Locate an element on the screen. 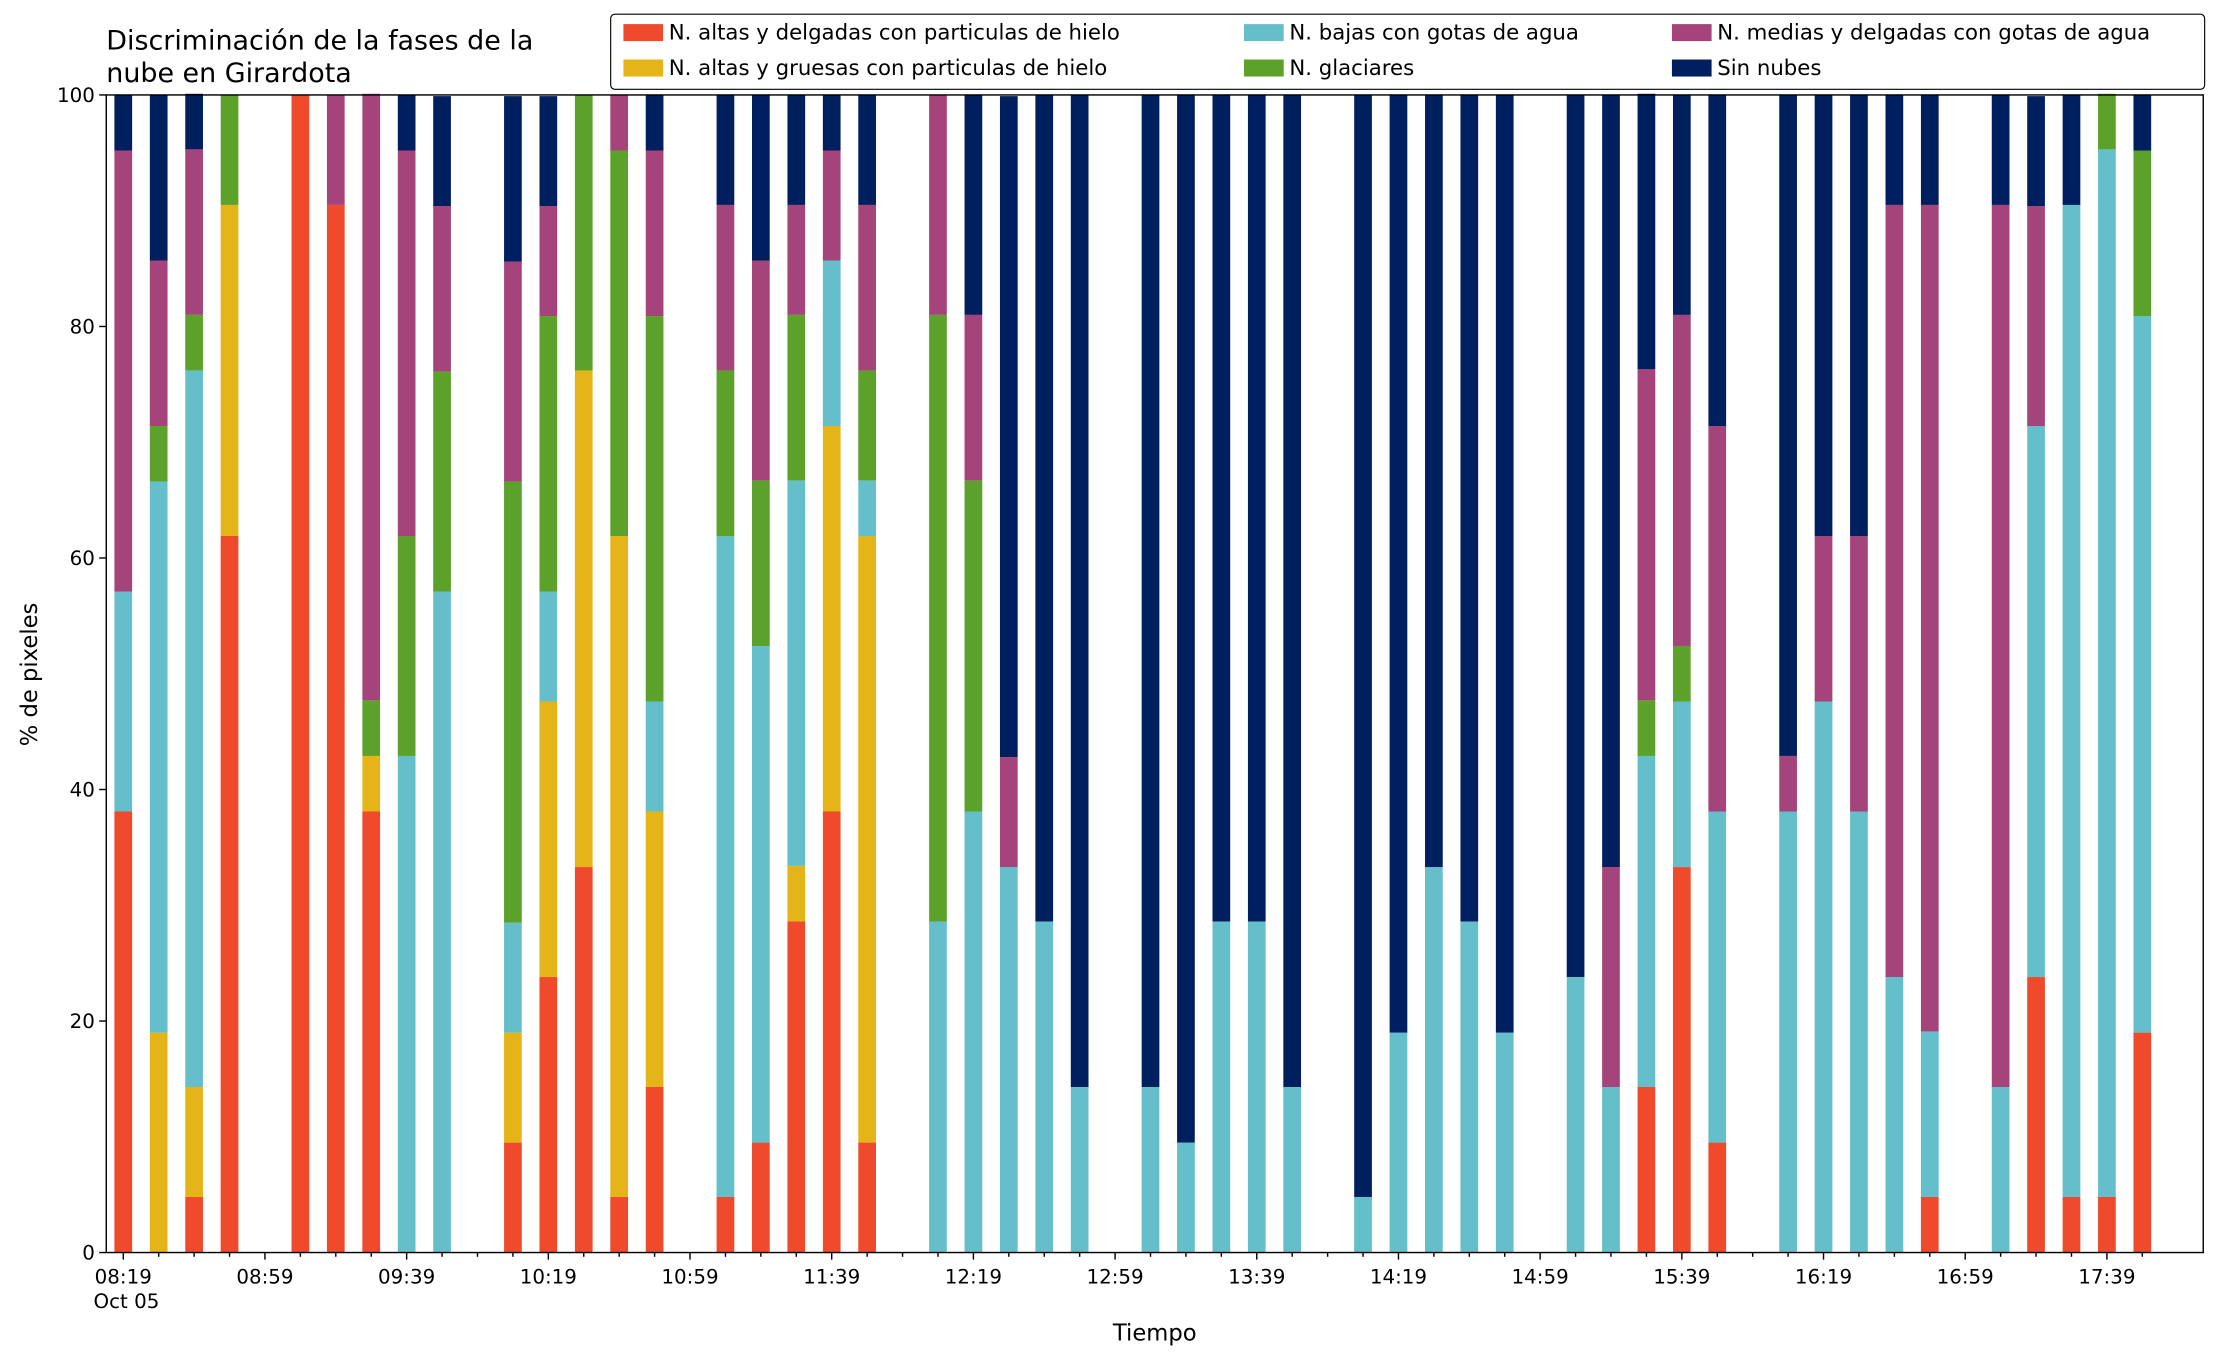 The width and height of the screenshot is (2216, 1355). x-tick-label: 14:59 is located at coordinates (1540, 1277).